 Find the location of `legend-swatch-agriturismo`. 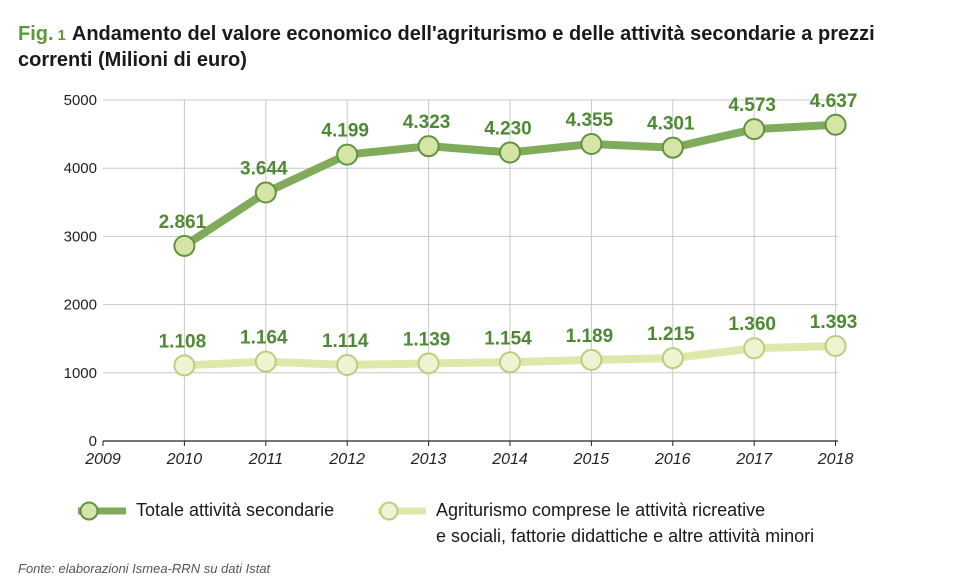

legend-swatch-agriturismo is located at coordinates (402, 511).